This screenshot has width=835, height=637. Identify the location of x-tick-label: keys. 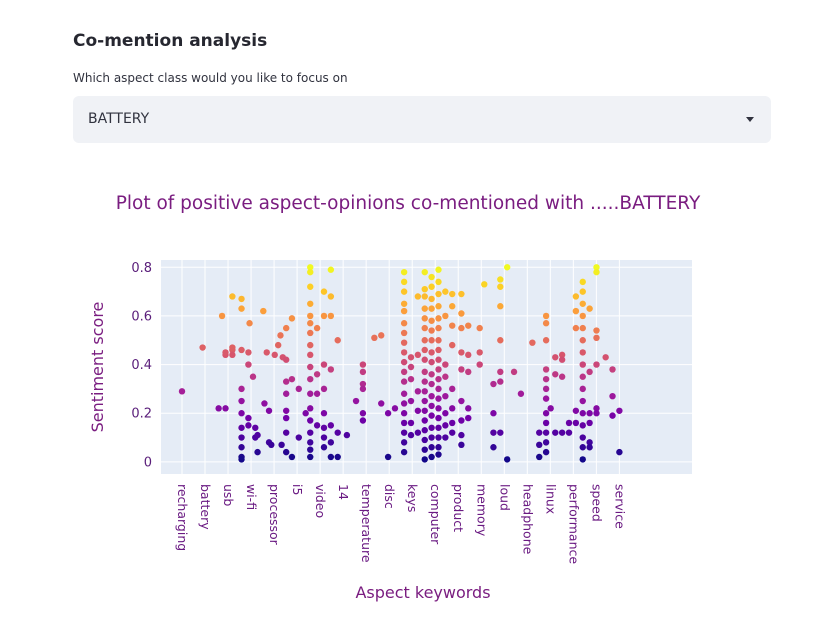
(412, 498).